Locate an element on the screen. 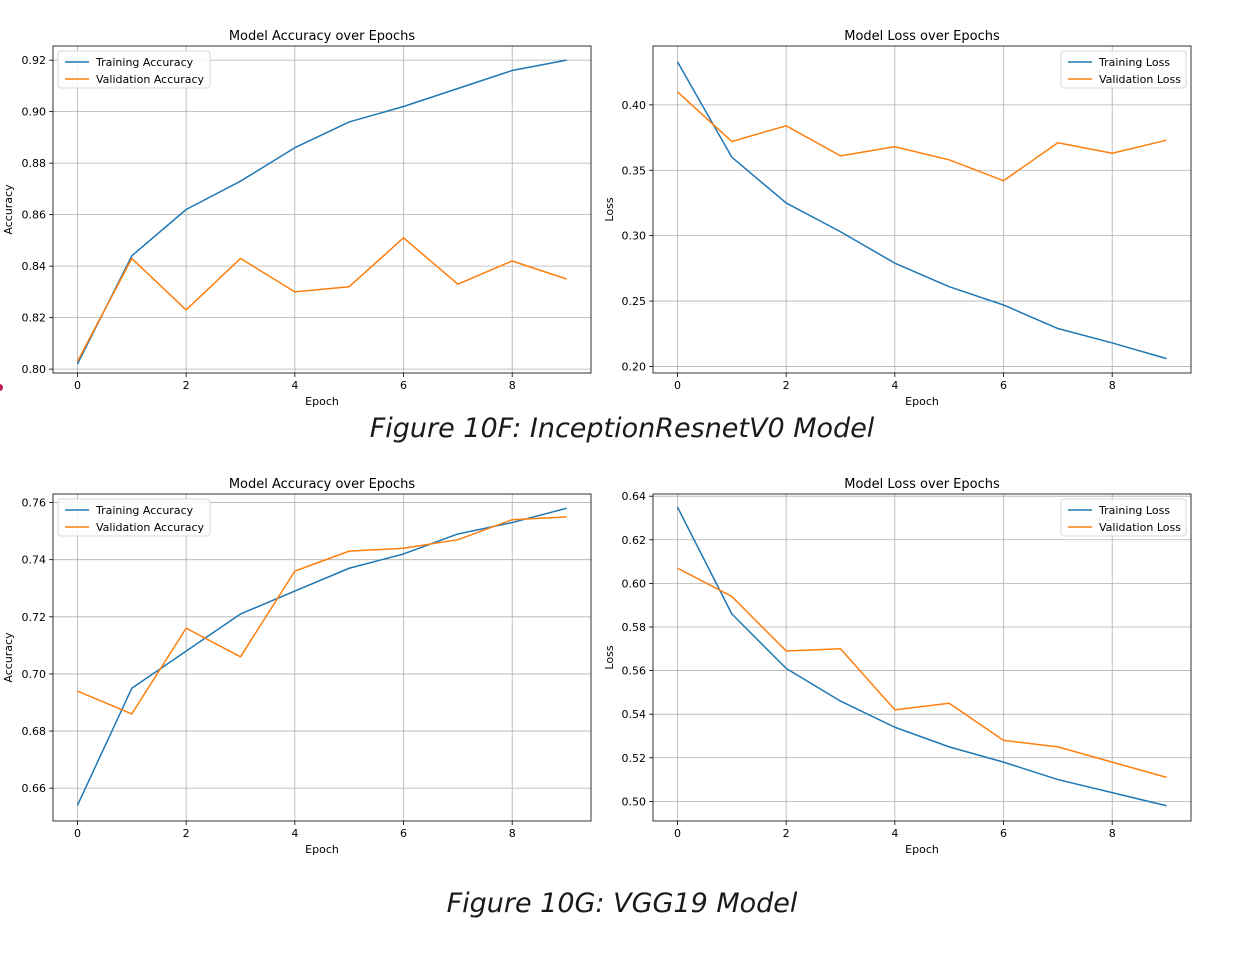  y-tick-label: 0.84 is located at coordinates (34, 266).